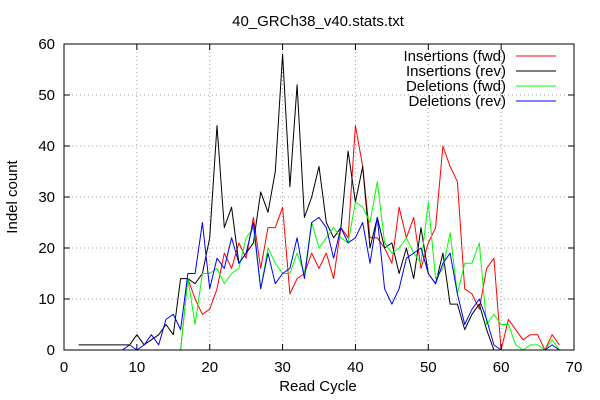 The height and width of the screenshot is (400, 600). I want to click on x-tick-label: 20, so click(209, 367).